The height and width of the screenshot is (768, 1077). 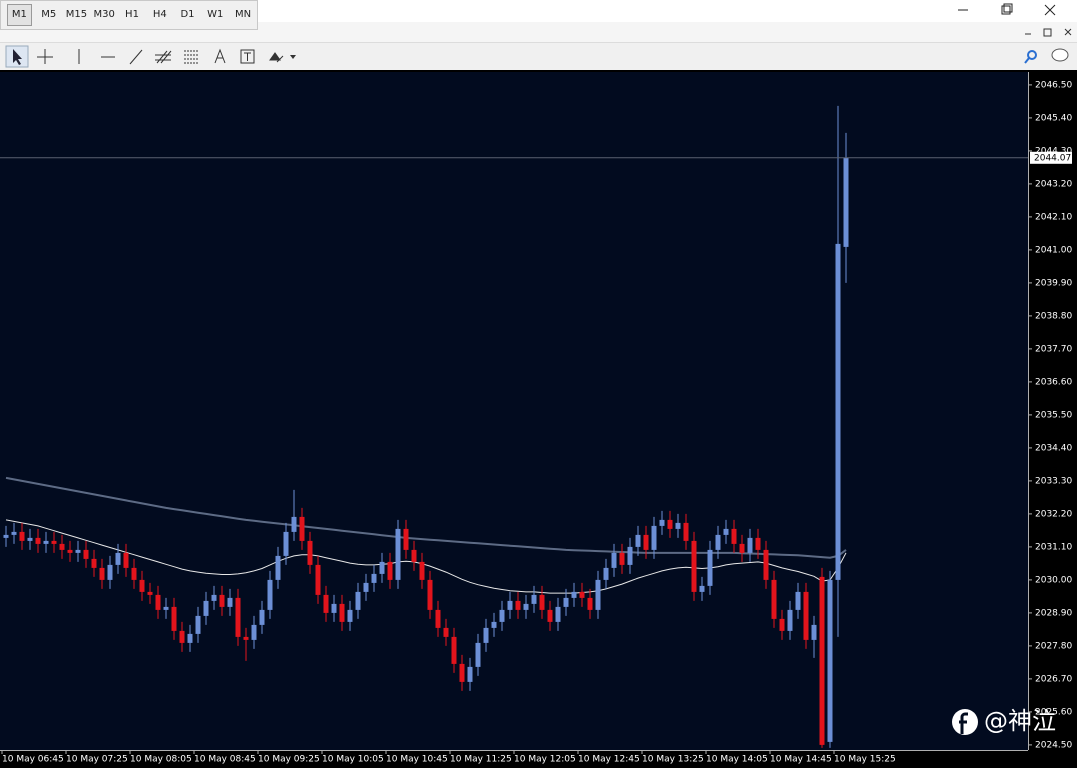 What do you see at coordinates (215, 14) in the screenshot?
I see `timeframe-button: W1` at bounding box center [215, 14].